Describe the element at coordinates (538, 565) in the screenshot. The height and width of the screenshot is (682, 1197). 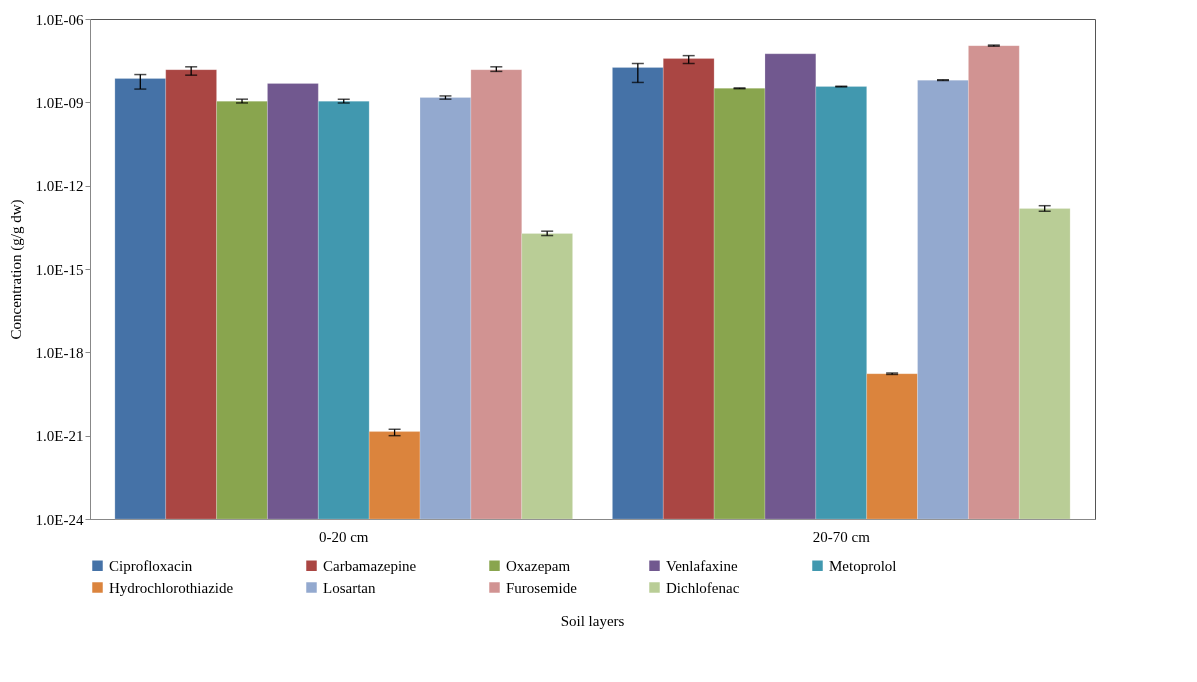
I see `legend-label: Oxazepam` at that location.